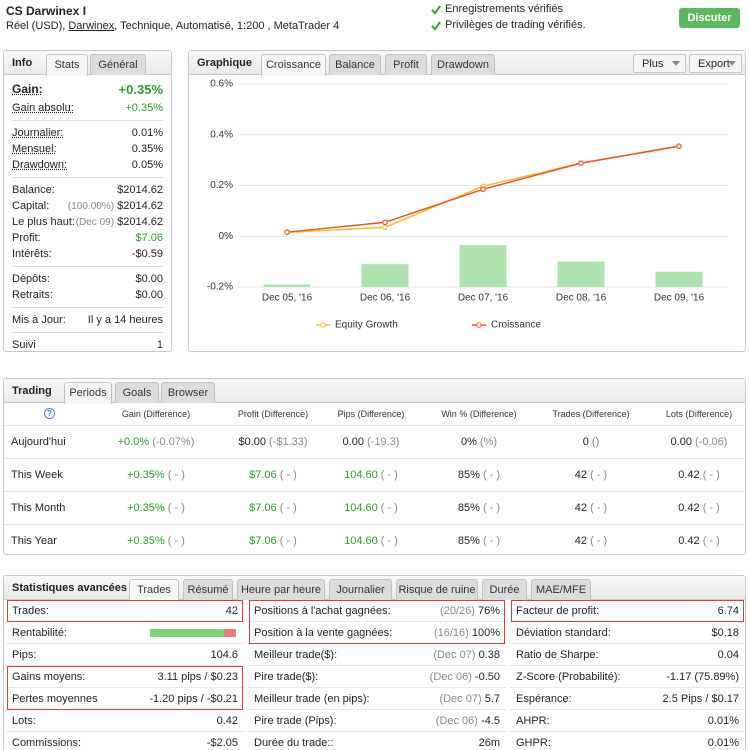 The width and height of the screenshot is (749, 750). What do you see at coordinates (715, 63) in the screenshot?
I see `dropdown-button: Export` at bounding box center [715, 63].